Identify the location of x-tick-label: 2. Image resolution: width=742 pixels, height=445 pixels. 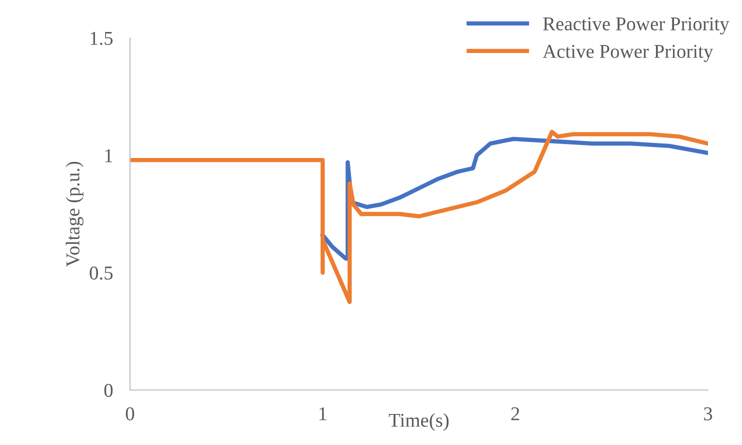
(515, 413).